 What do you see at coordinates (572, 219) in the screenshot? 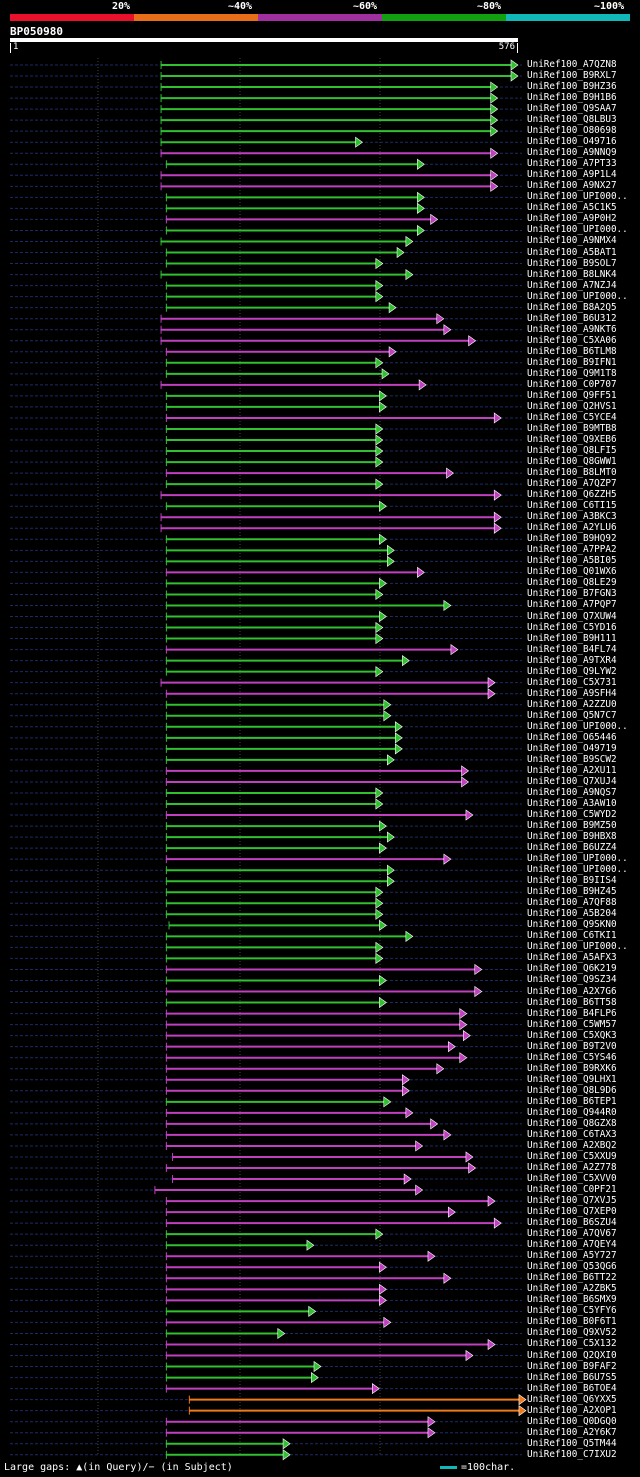
I see `hit-label: UniRef100_A9P0H2` at bounding box center [572, 219].